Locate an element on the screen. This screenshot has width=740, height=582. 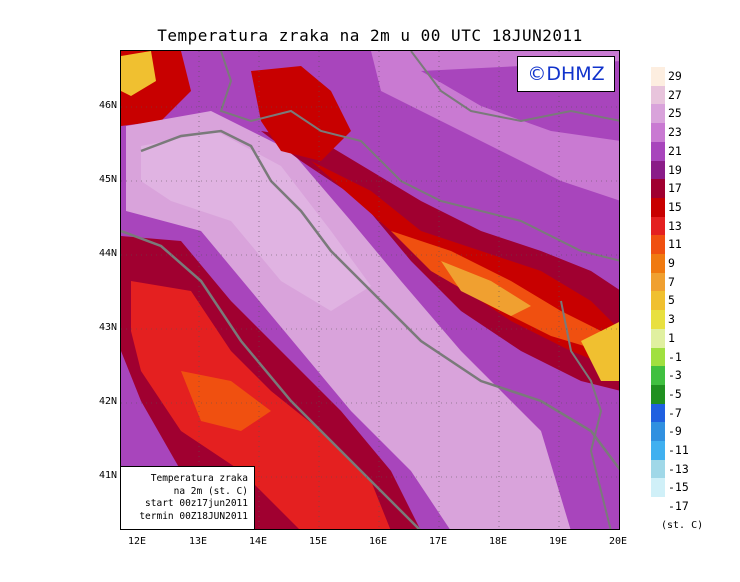
lat-label-41n: 41N is located at coordinates (107, 475).